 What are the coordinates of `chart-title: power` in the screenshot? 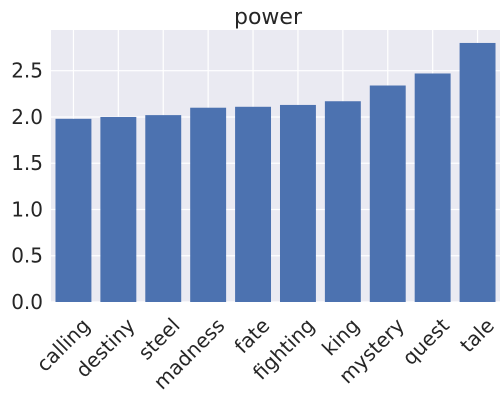 It's located at (268, 17).